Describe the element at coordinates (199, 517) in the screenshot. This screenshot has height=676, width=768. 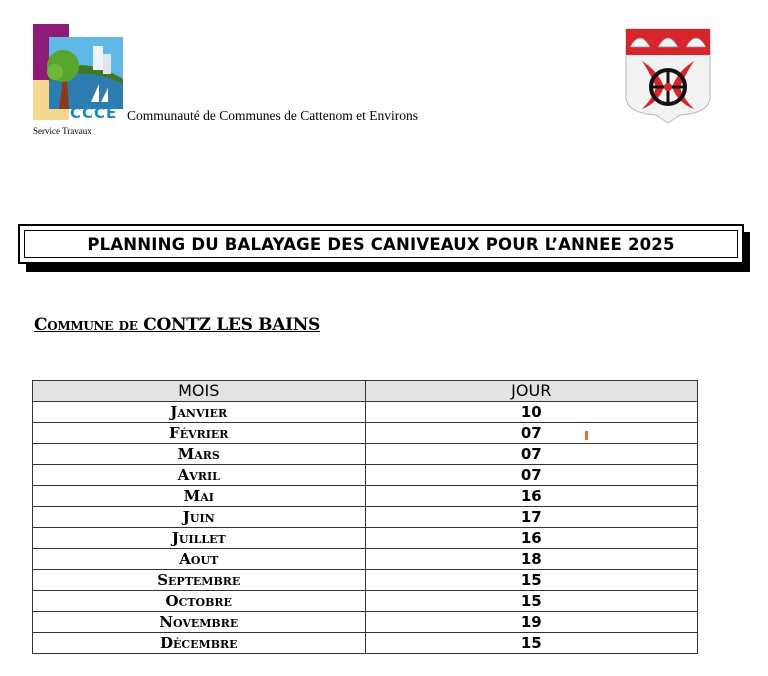
I see `month-cell: Juin` at that location.